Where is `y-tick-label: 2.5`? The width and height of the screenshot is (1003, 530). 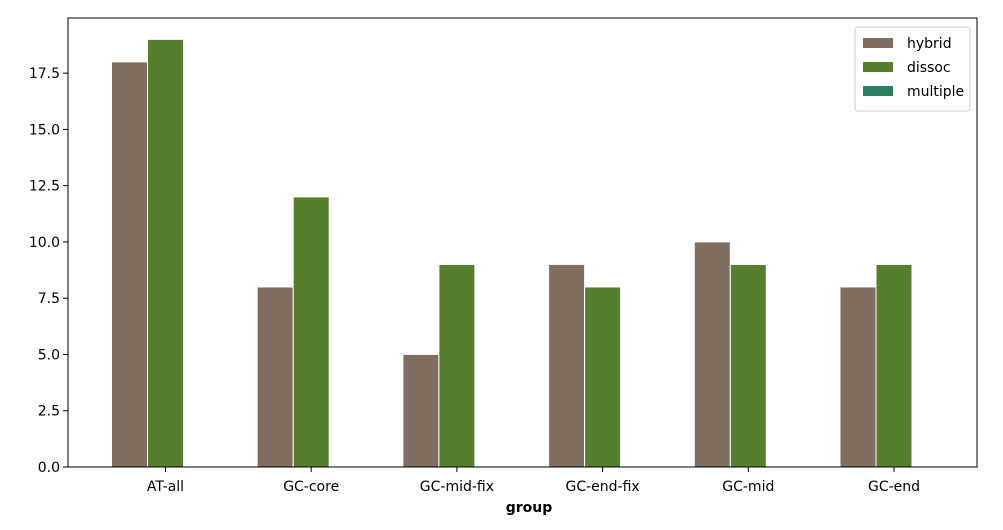 y-tick-label: 2.5 is located at coordinates (49, 412).